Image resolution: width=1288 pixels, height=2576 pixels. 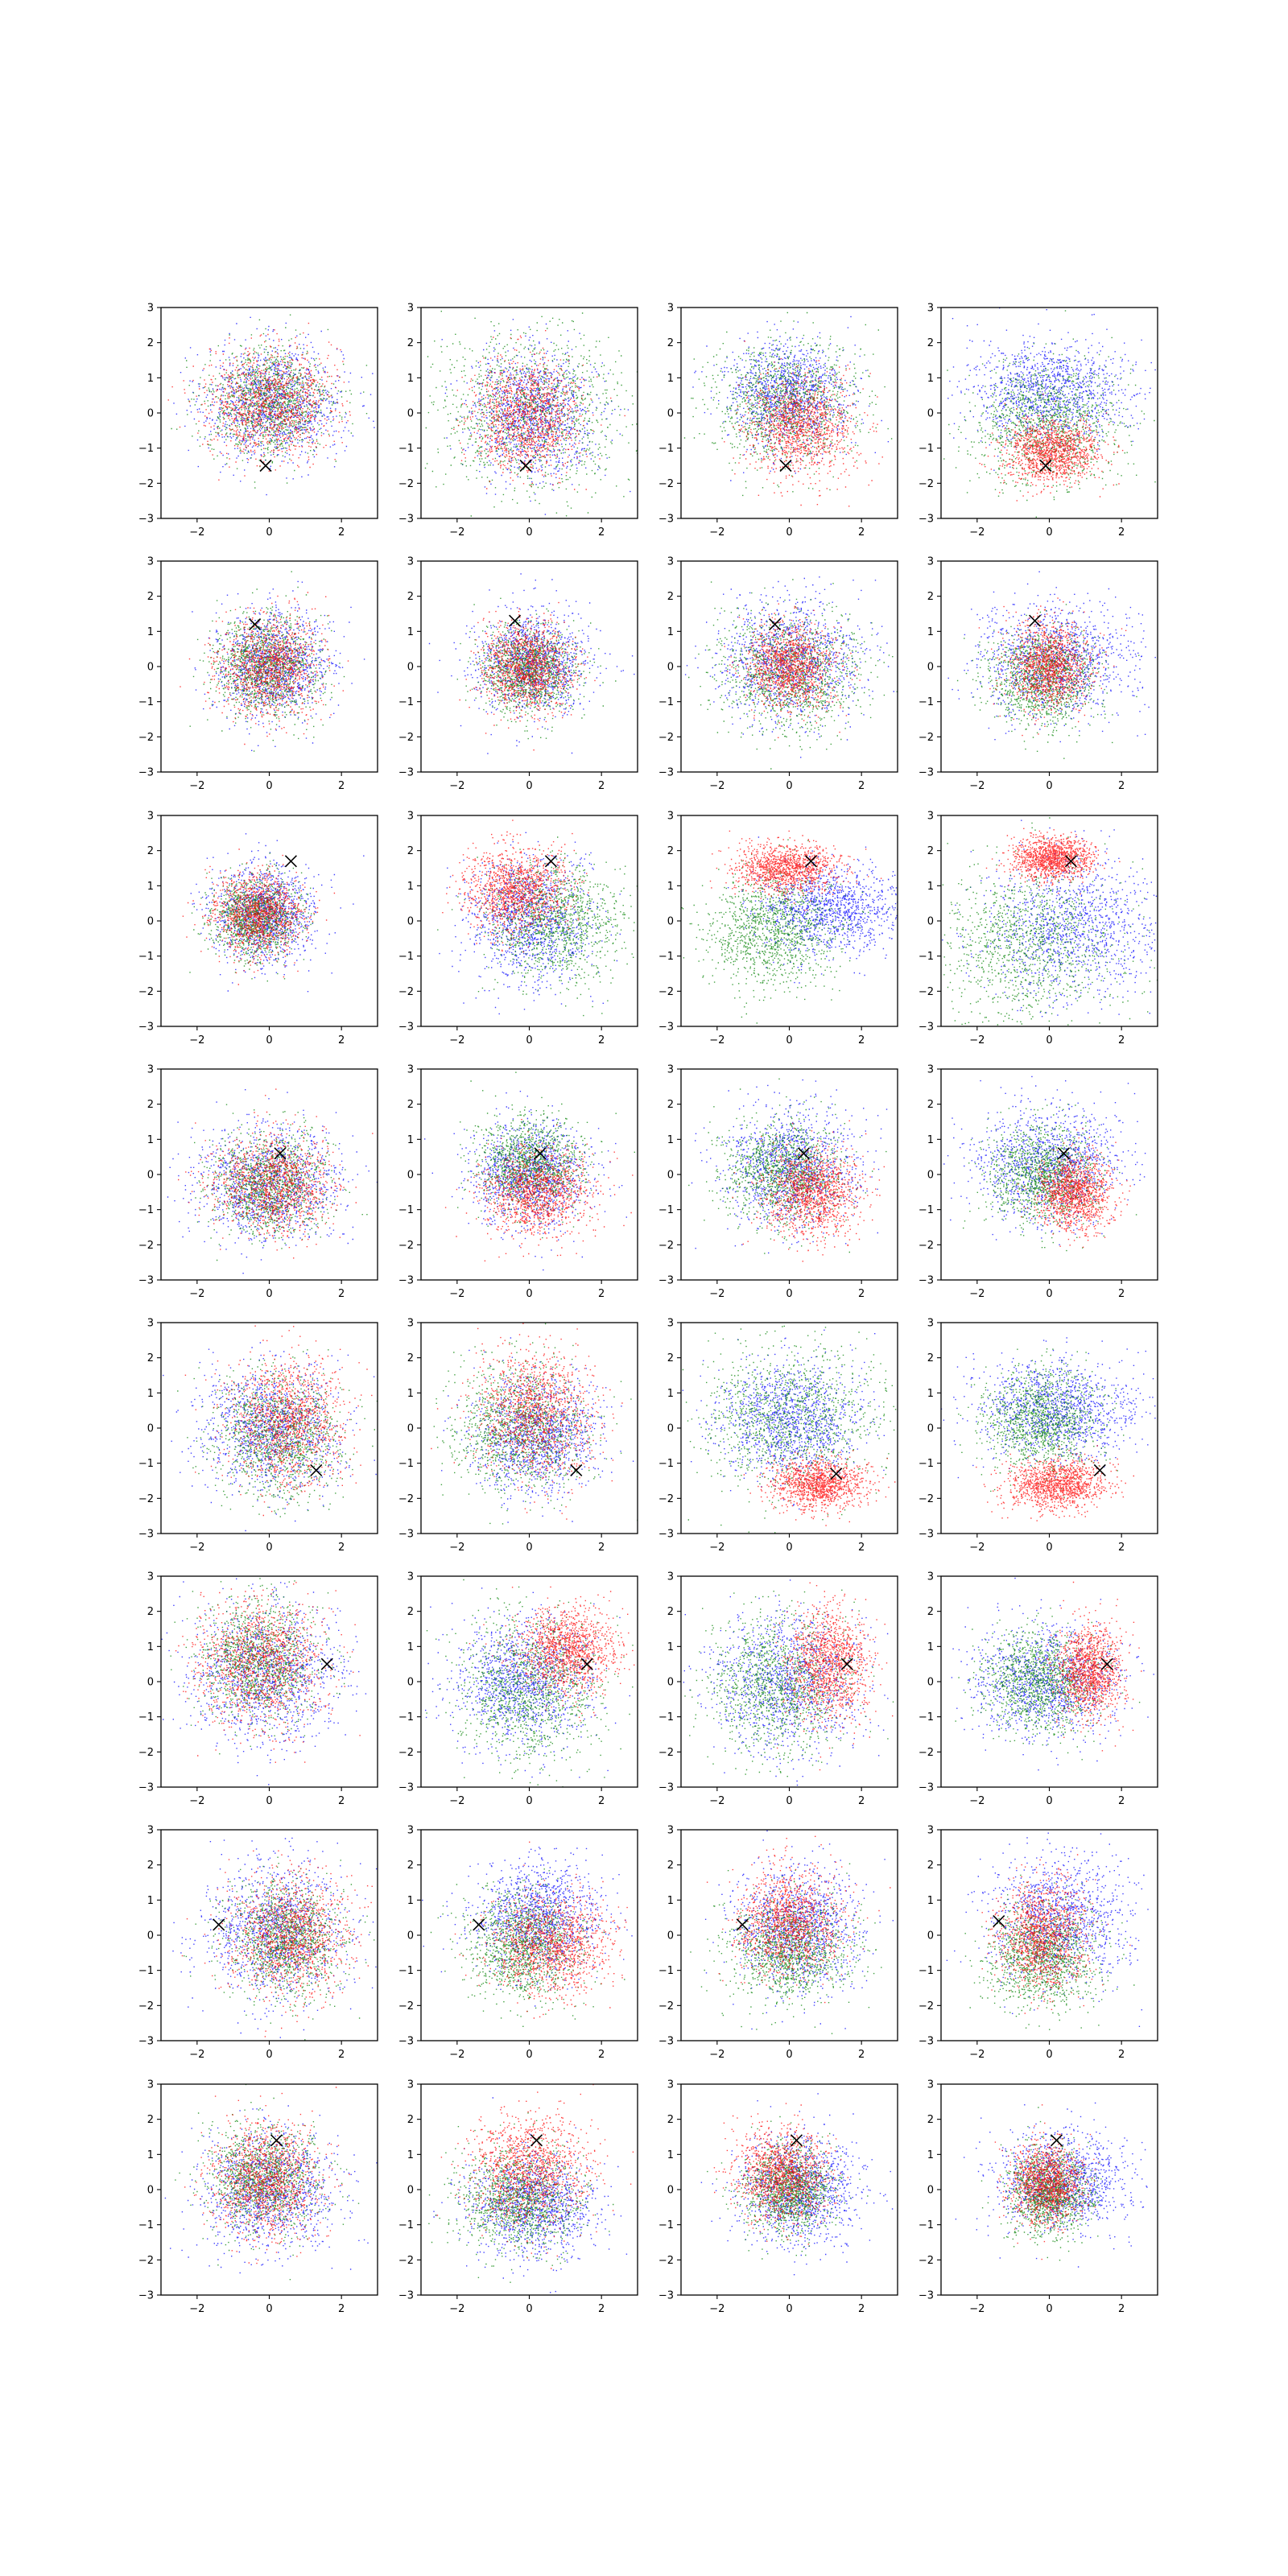 I want to click on scatter-panel-r0-c1: −2 0 2 −3 −2 −1 0 1 2 3, so click(x=518, y=421).